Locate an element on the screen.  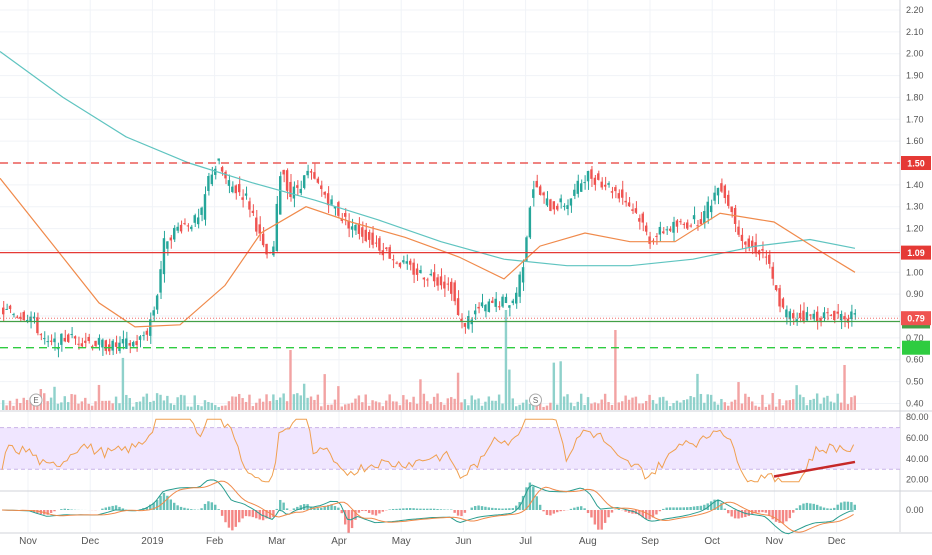
y-tick-label: 1.20 is located at coordinates (915, 229).